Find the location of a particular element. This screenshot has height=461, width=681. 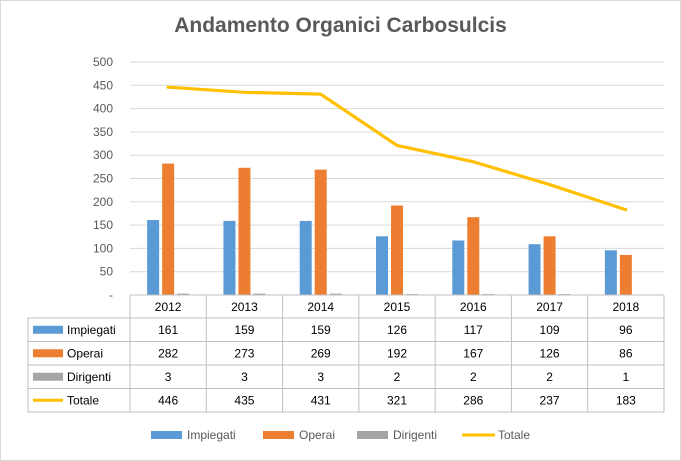

y-tick-label: 150 is located at coordinates (103, 225).